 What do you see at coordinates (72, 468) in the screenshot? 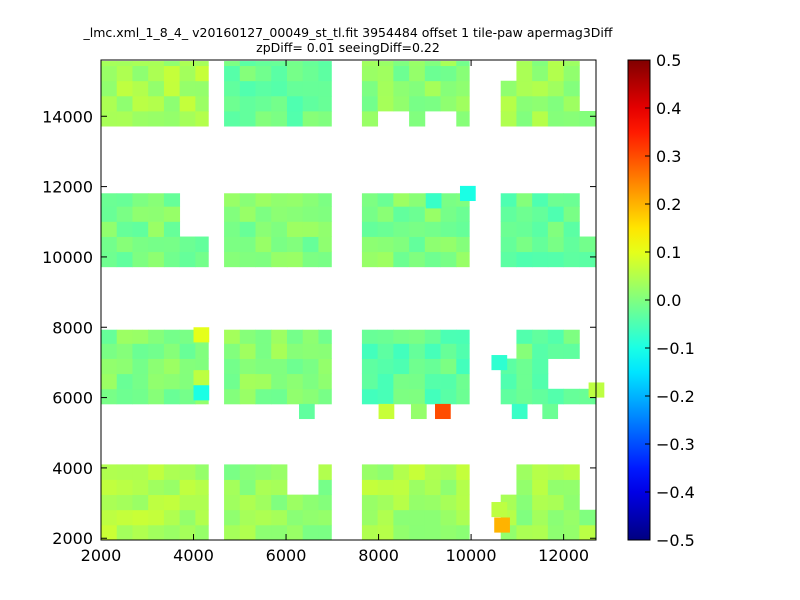
I see `y-tick-label: 4000` at bounding box center [72, 468].